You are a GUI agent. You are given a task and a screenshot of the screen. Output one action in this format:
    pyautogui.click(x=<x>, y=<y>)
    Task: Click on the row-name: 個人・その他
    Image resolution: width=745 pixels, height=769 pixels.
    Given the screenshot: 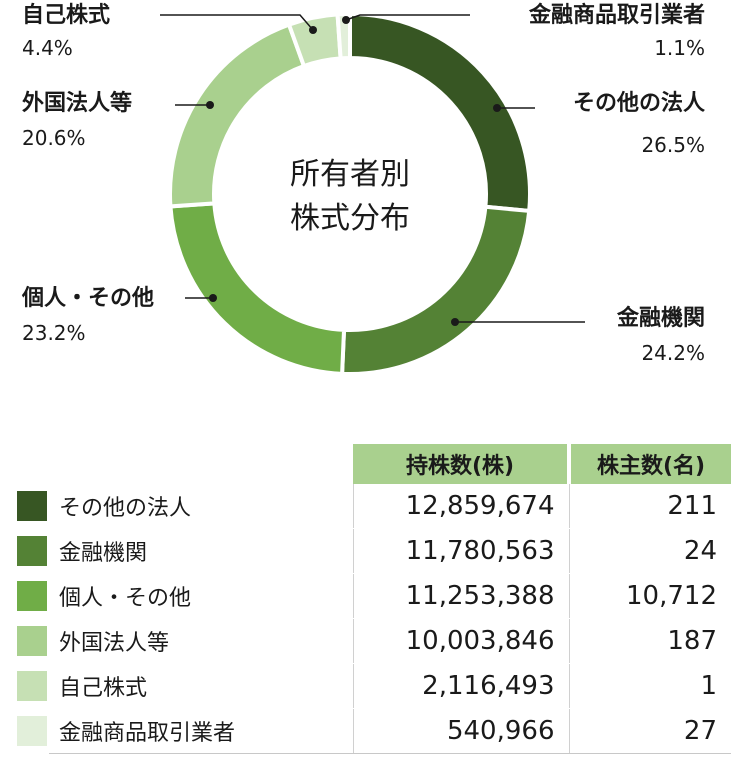 What is the action you would take?
    pyautogui.click(x=201, y=596)
    